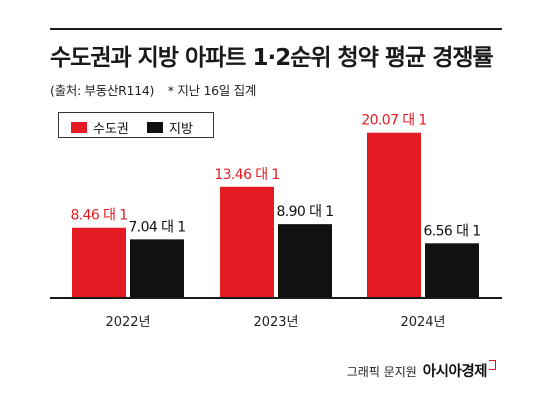 This screenshot has width=550, height=402. I want to click on chart-title: 수도권과 지방 아파트 1·2순위 청약 평균 경쟁률, so click(272, 58).